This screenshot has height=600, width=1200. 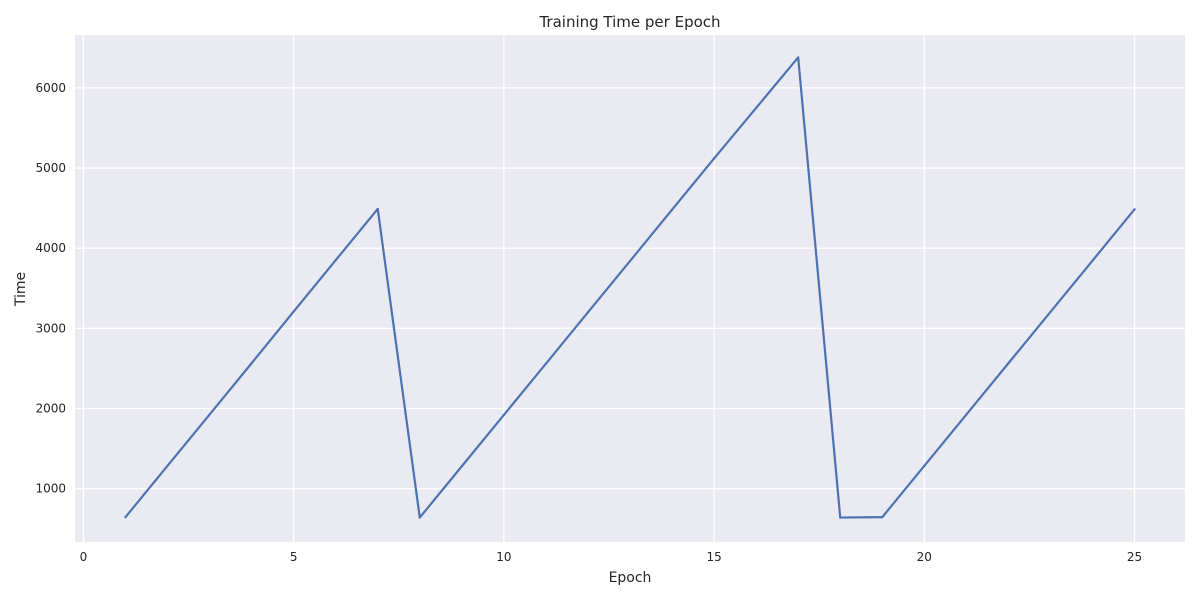 What do you see at coordinates (50, 88) in the screenshot?
I see `y-tick-label: 6000` at bounding box center [50, 88].